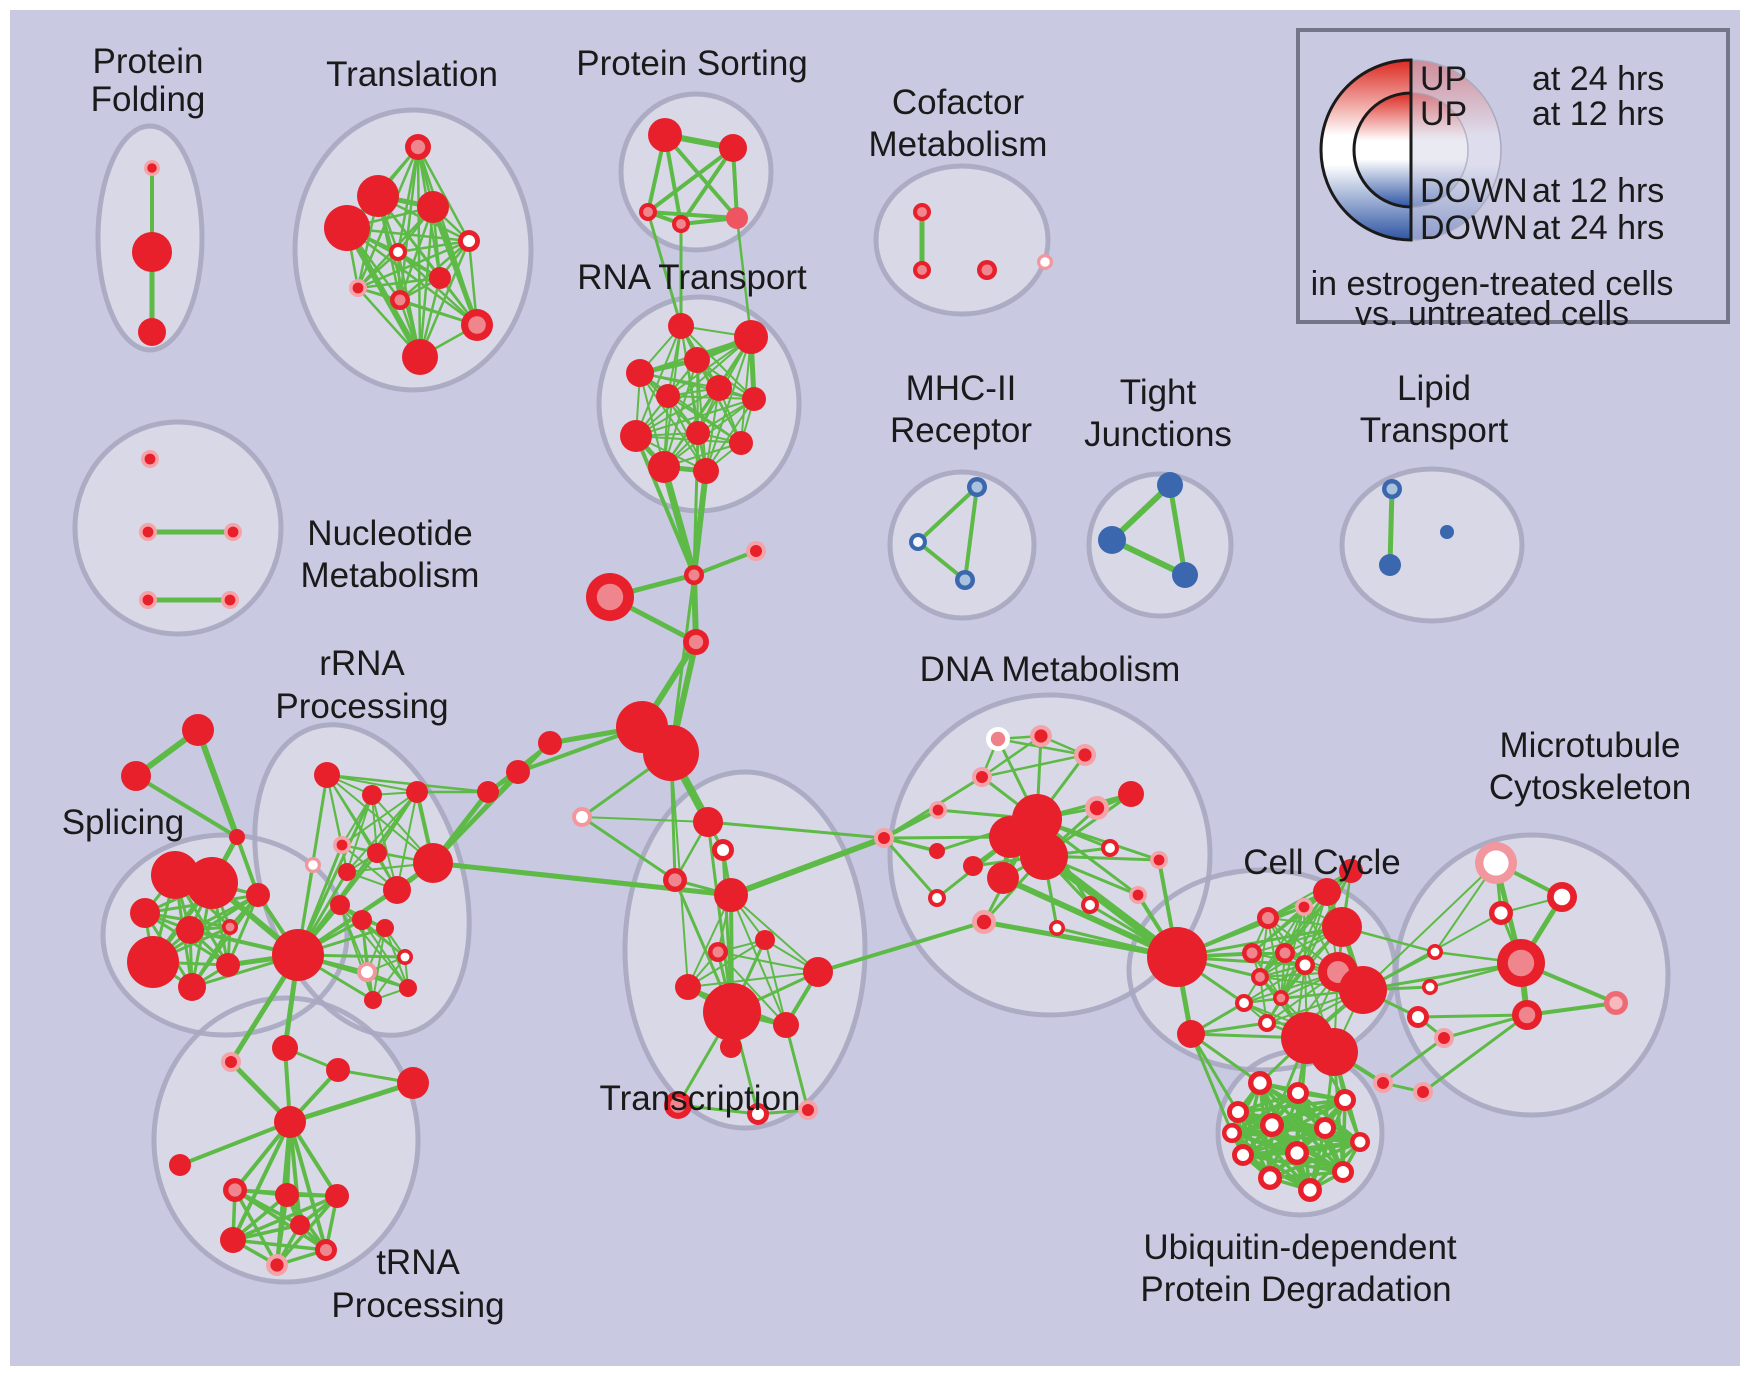 This screenshot has width=1750, height=1381. I want to click on edge-tx5-tx10, so click(775, 982).